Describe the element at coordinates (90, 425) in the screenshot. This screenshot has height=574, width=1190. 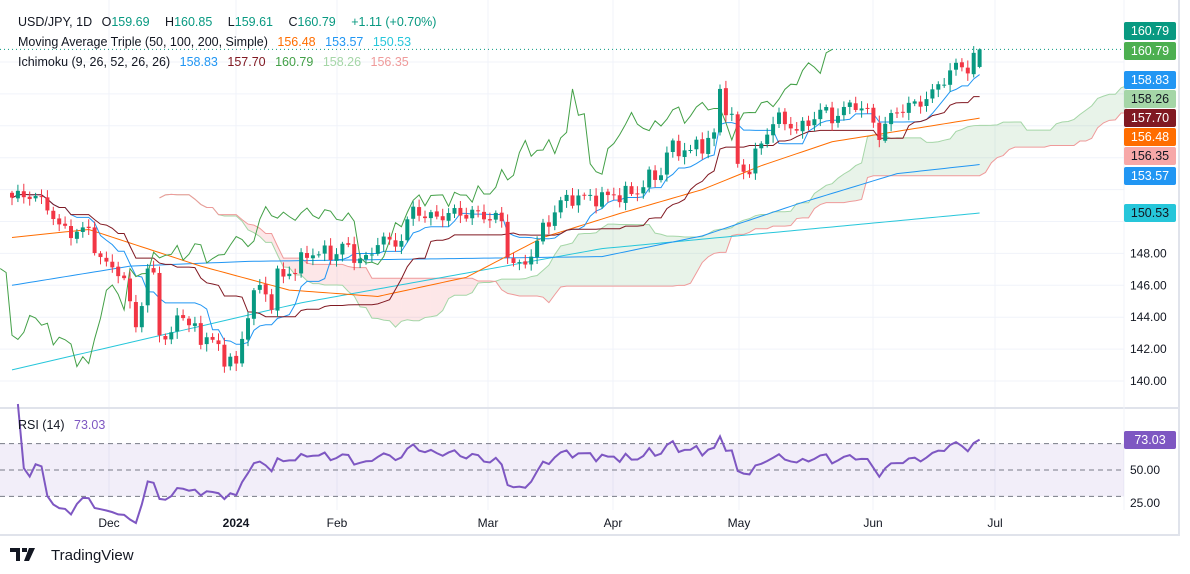
I see `rsi-value: 73.03` at that location.